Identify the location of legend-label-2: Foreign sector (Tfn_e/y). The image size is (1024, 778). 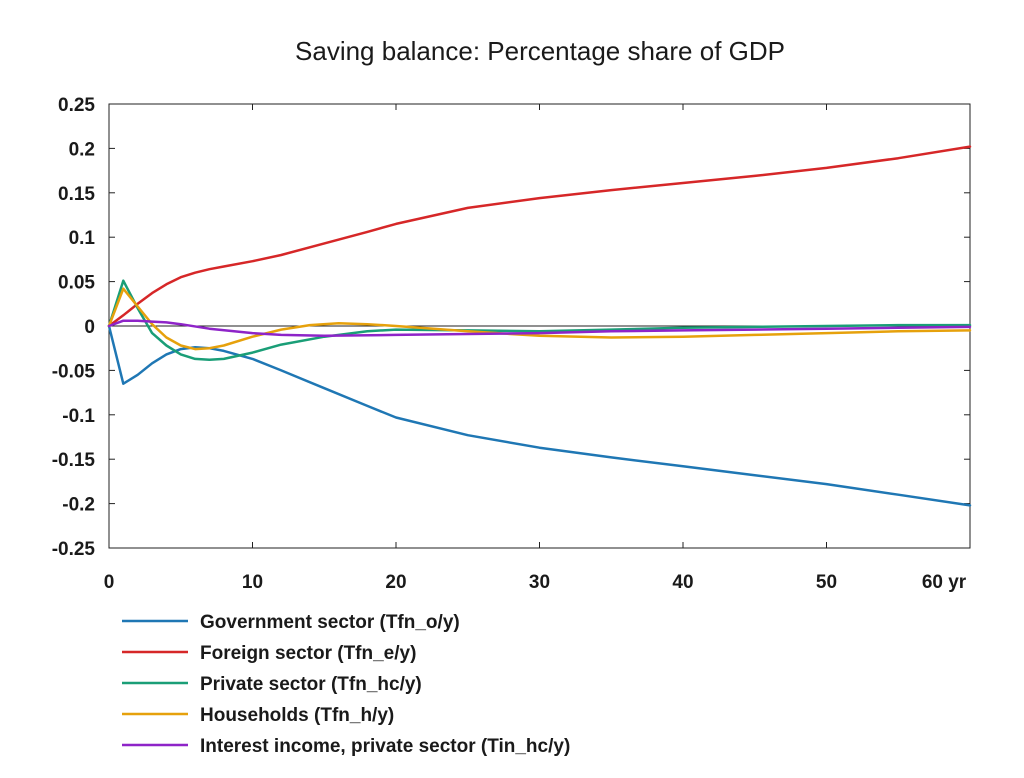
(308, 653).